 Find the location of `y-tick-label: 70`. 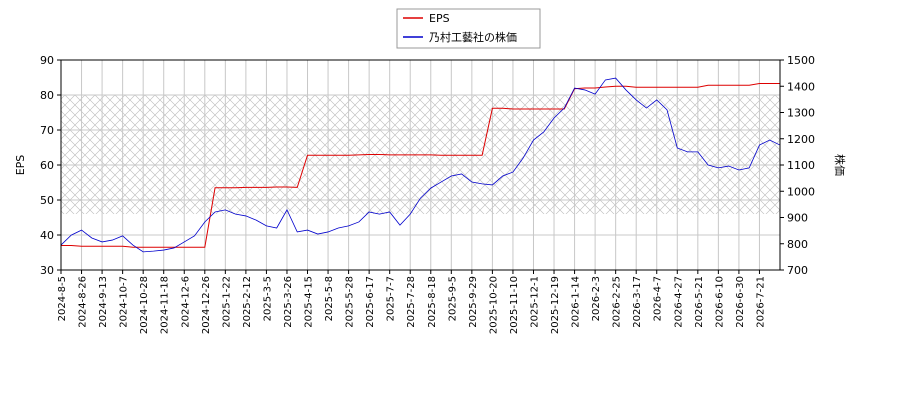

y-tick-label: 70 is located at coordinates (47, 130).